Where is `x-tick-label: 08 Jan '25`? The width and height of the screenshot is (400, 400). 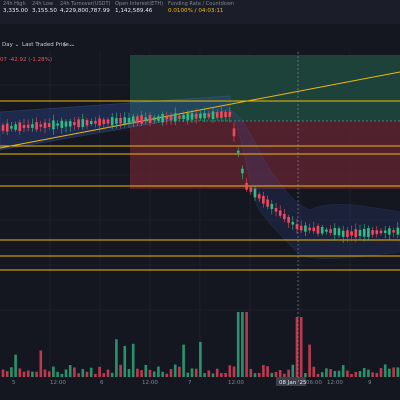
x-tick-label: 08 Jan '25 is located at coordinates (293, 383).